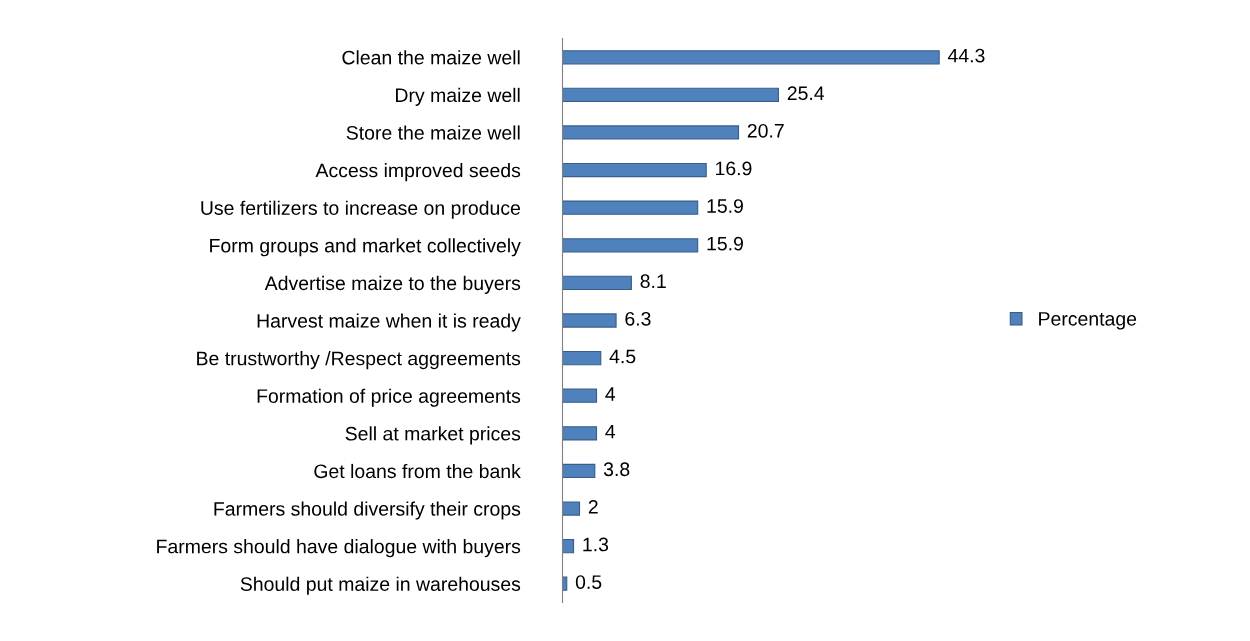 The height and width of the screenshot is (641, 1250). What do you see at coordinates (431, 57) in the screenshot?
I see `y-tick-label: Clean the maize well` at bounding box center [431, 57].